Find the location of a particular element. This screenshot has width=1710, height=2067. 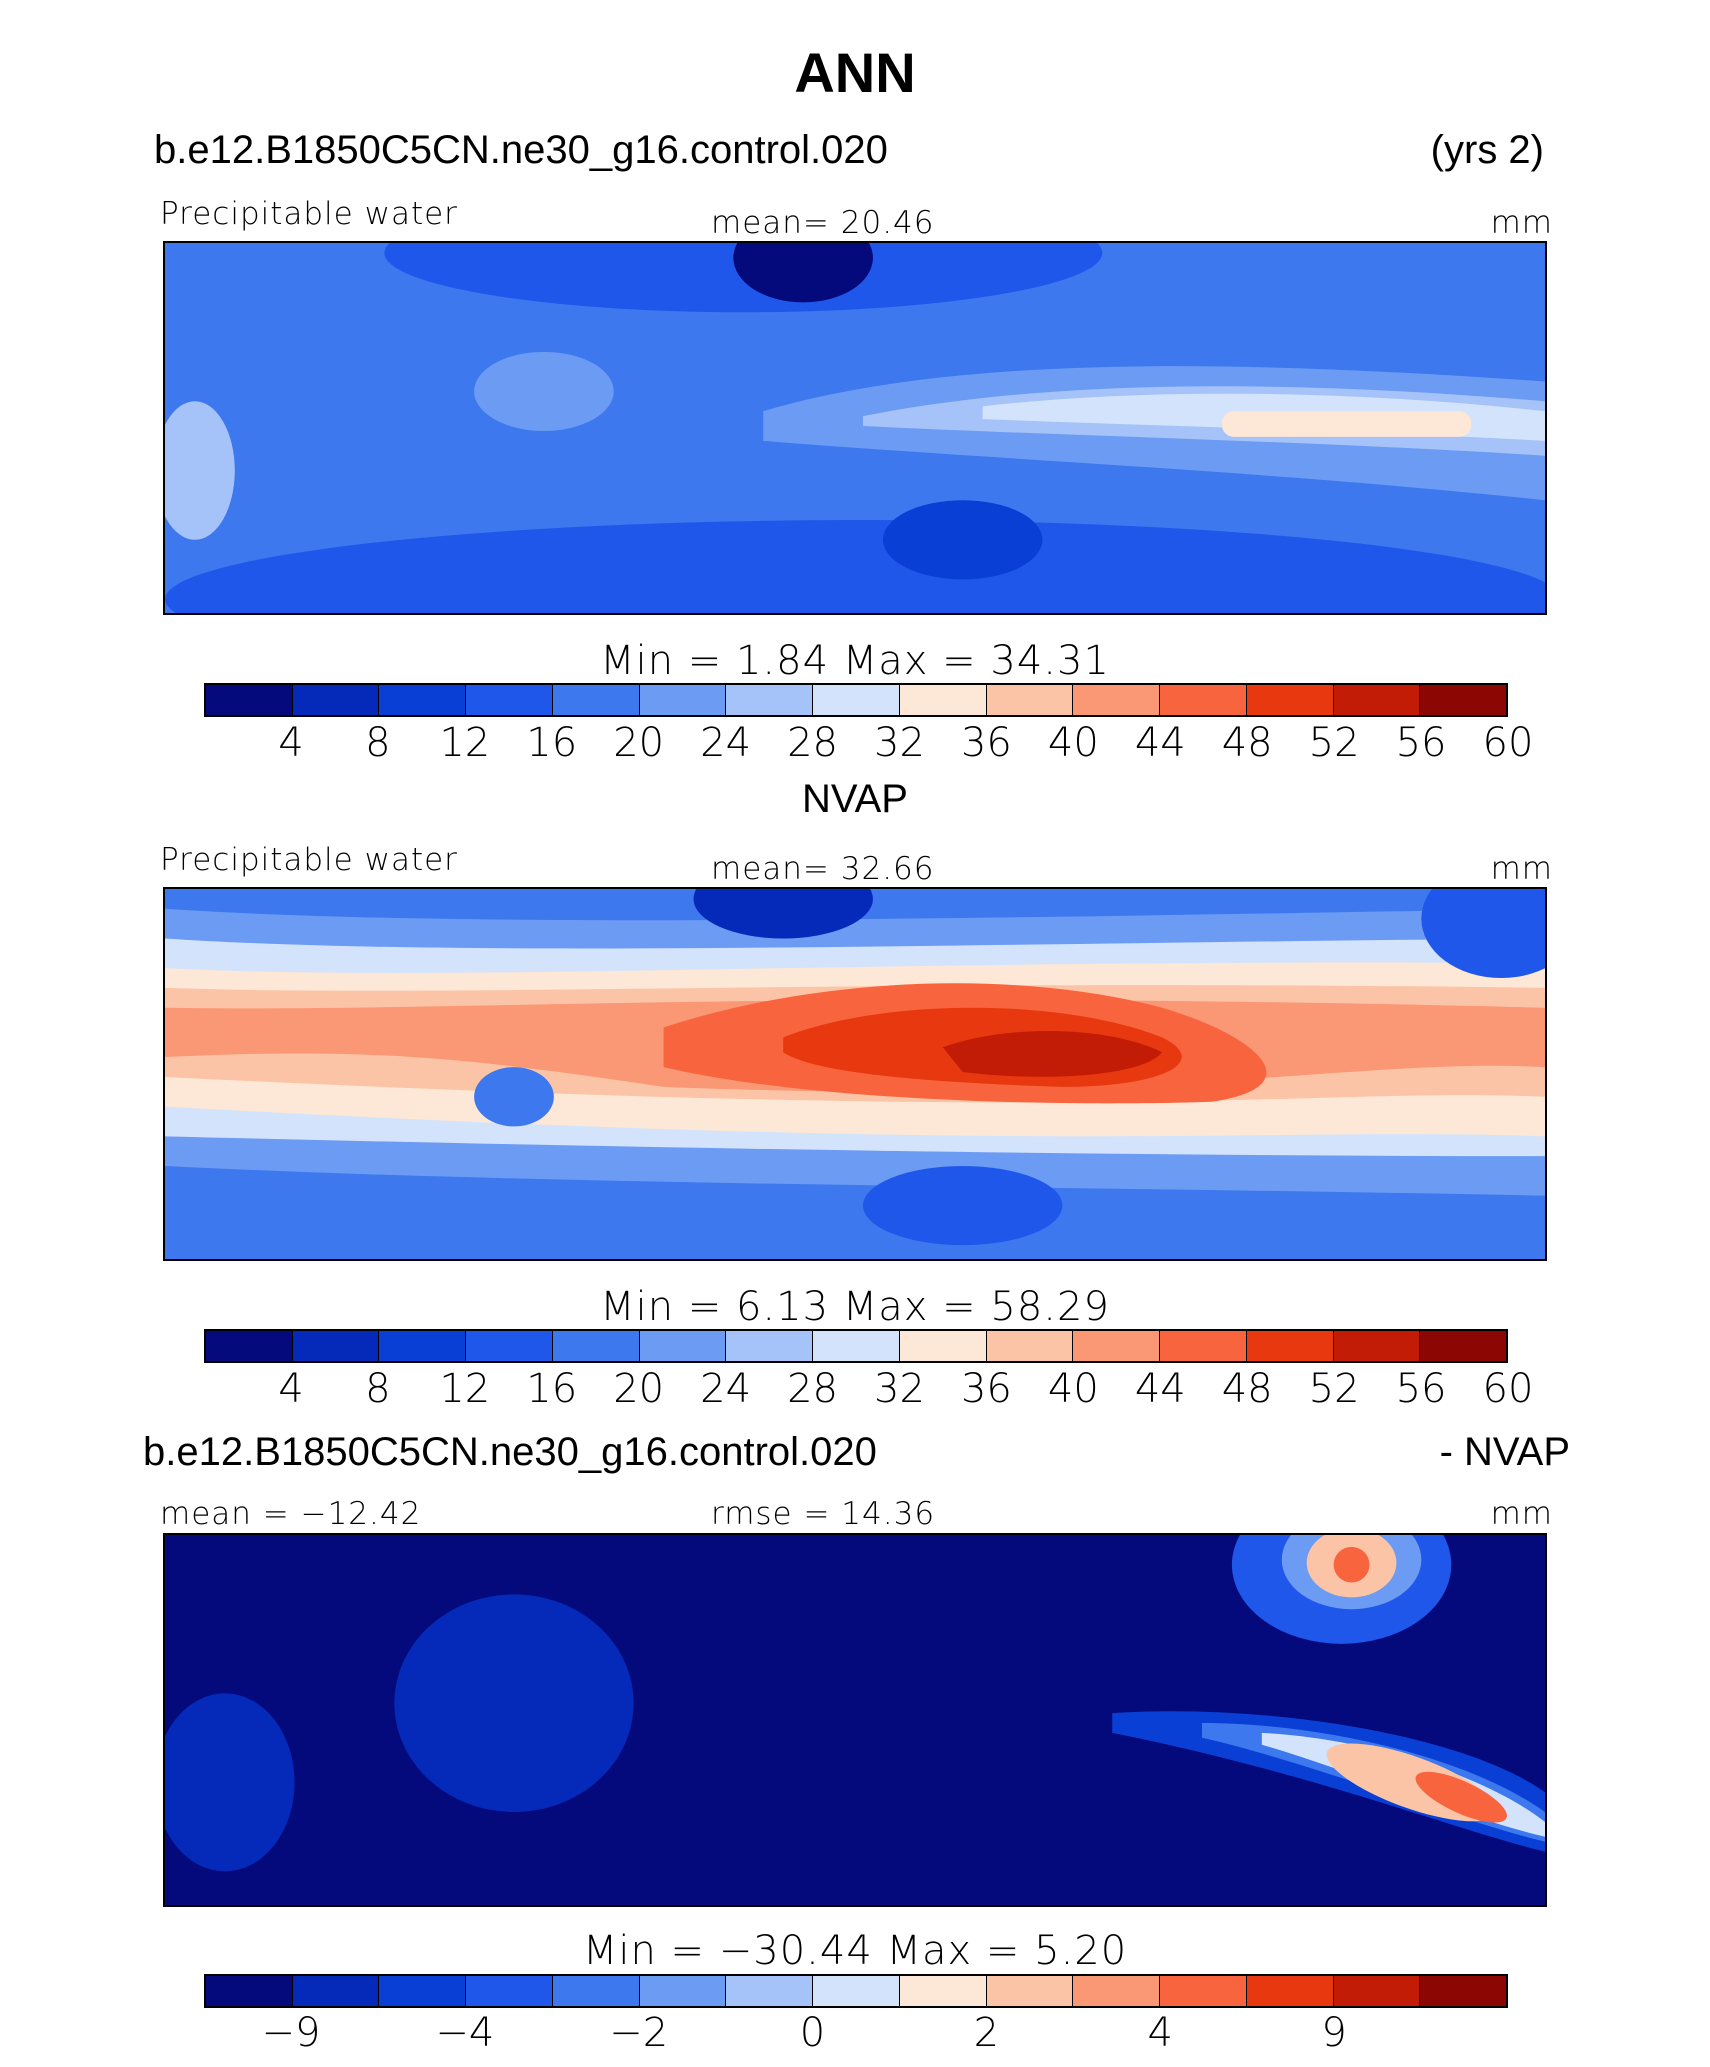

p1-field-max is located at coordinates (1346, 424).